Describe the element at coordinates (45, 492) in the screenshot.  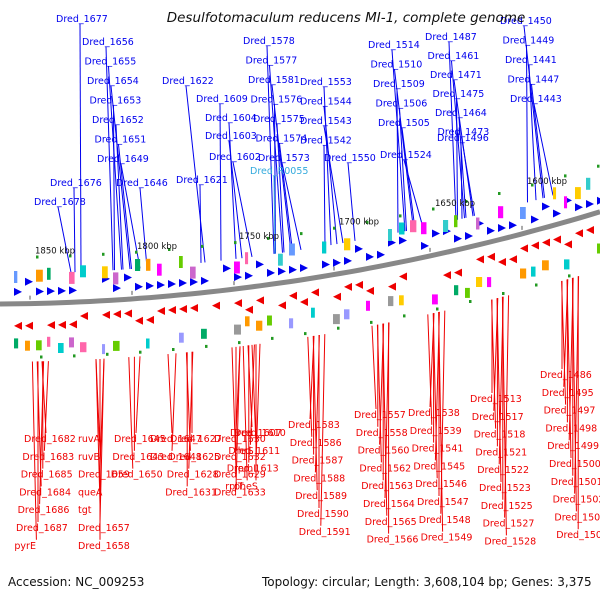
I see `reverse-gene-label: Dred_1684` at that location.